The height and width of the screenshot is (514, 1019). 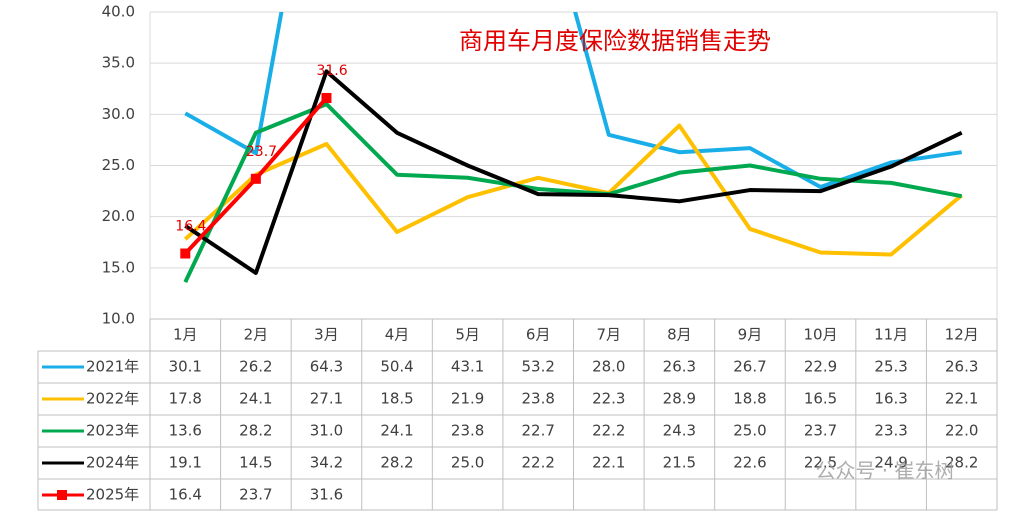 I want to click on data-label: 16.4, so click(x=190, y=227).